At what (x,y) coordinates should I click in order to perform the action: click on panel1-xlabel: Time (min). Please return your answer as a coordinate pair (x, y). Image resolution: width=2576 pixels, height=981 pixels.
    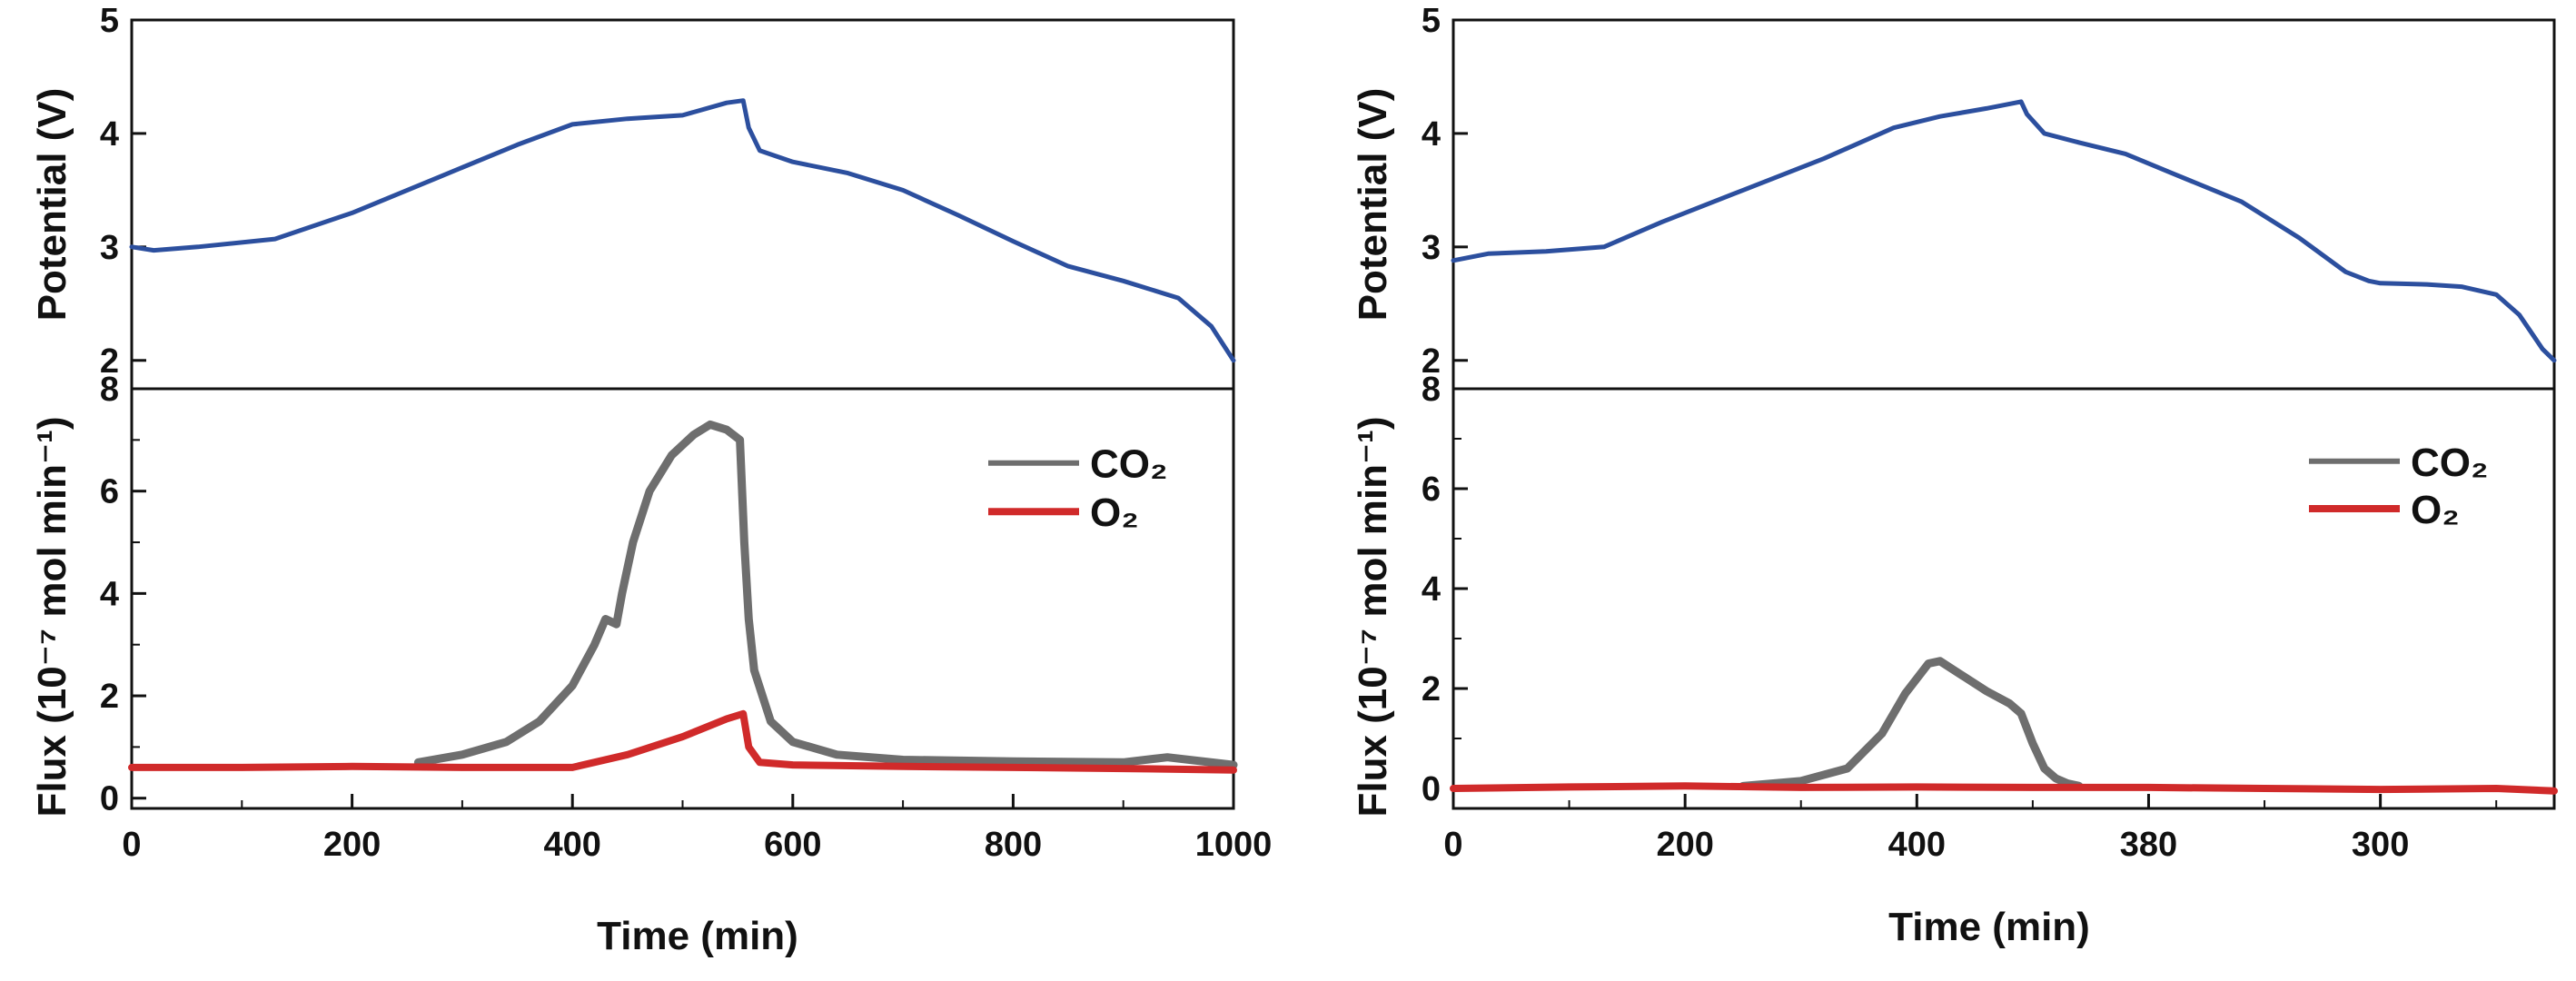
    Looking at the image, I should click on (697, 936).